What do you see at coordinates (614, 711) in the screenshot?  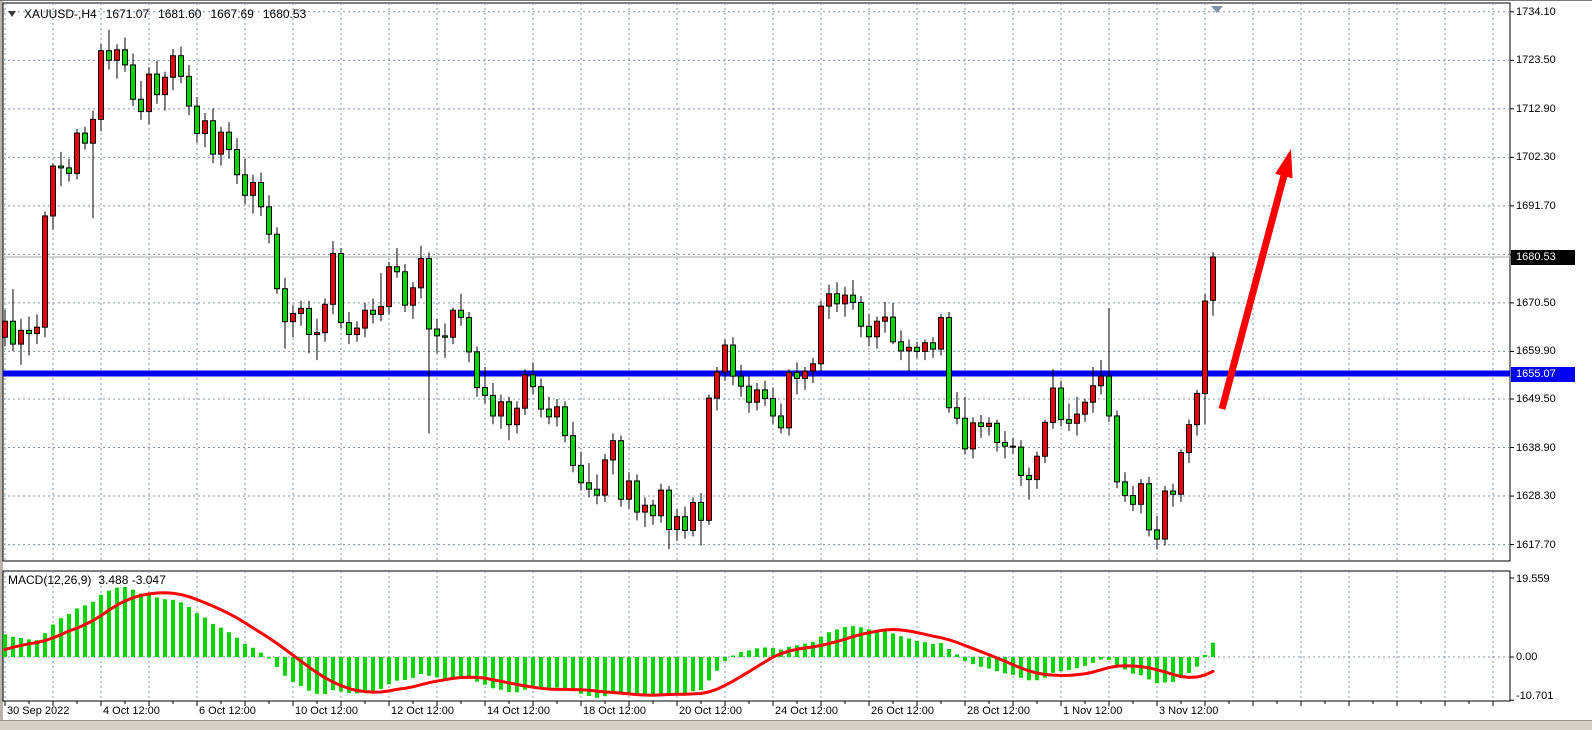 I see `time-axis-label: 18 Oct 12:00` at bounding box center [614, 711].